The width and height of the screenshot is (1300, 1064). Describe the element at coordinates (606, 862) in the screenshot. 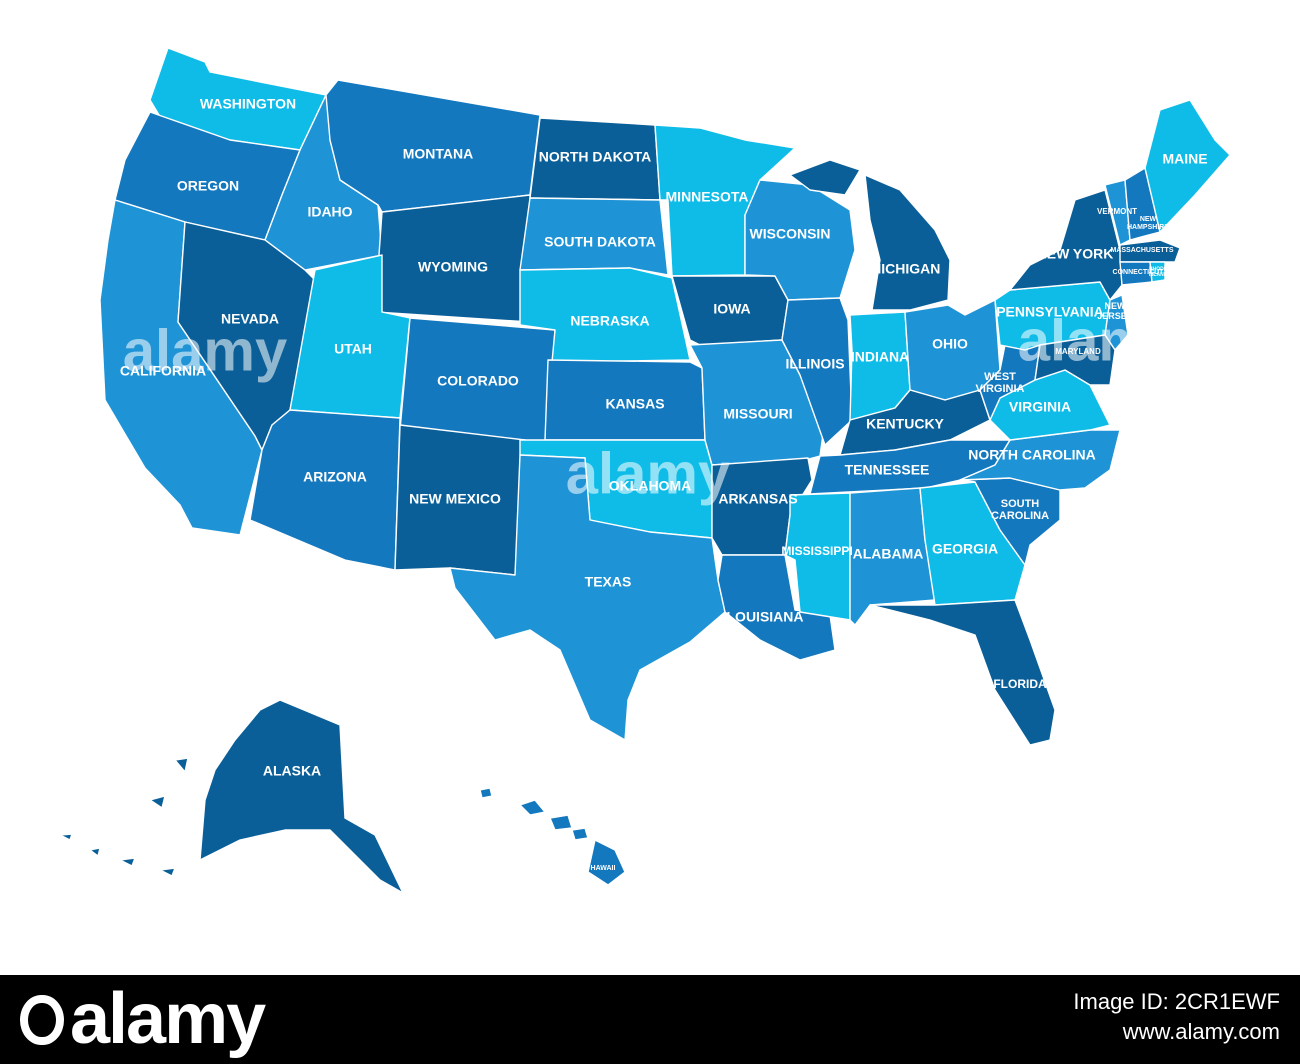

I see `state-hawaii` at that location.